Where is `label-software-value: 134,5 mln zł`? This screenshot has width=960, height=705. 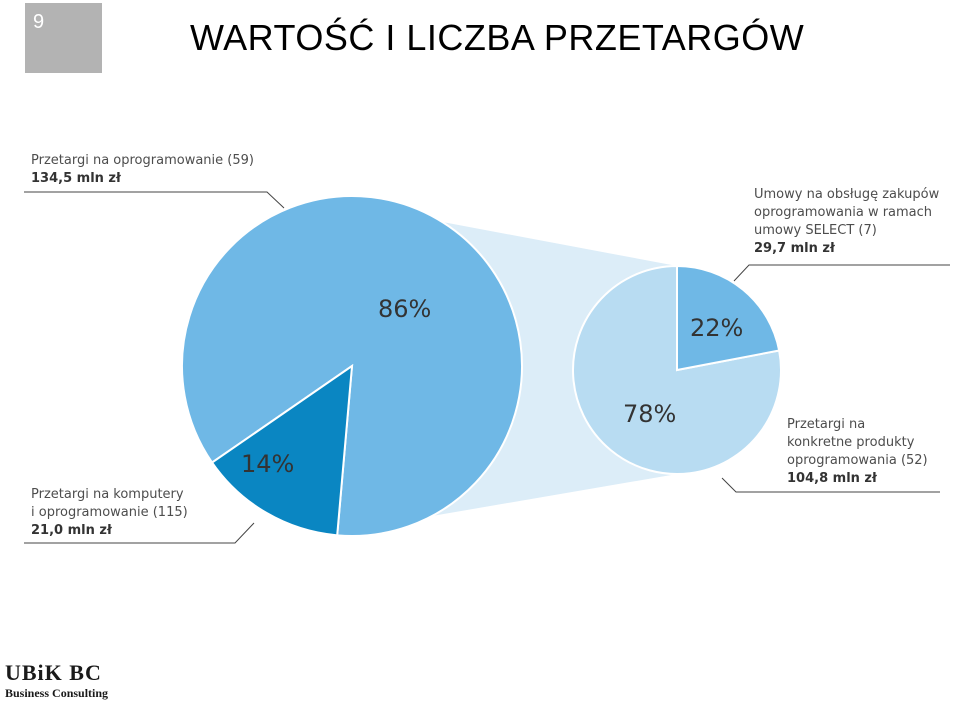
label-software-value: 134,5 mln zł is located at coordinates (76, 178).